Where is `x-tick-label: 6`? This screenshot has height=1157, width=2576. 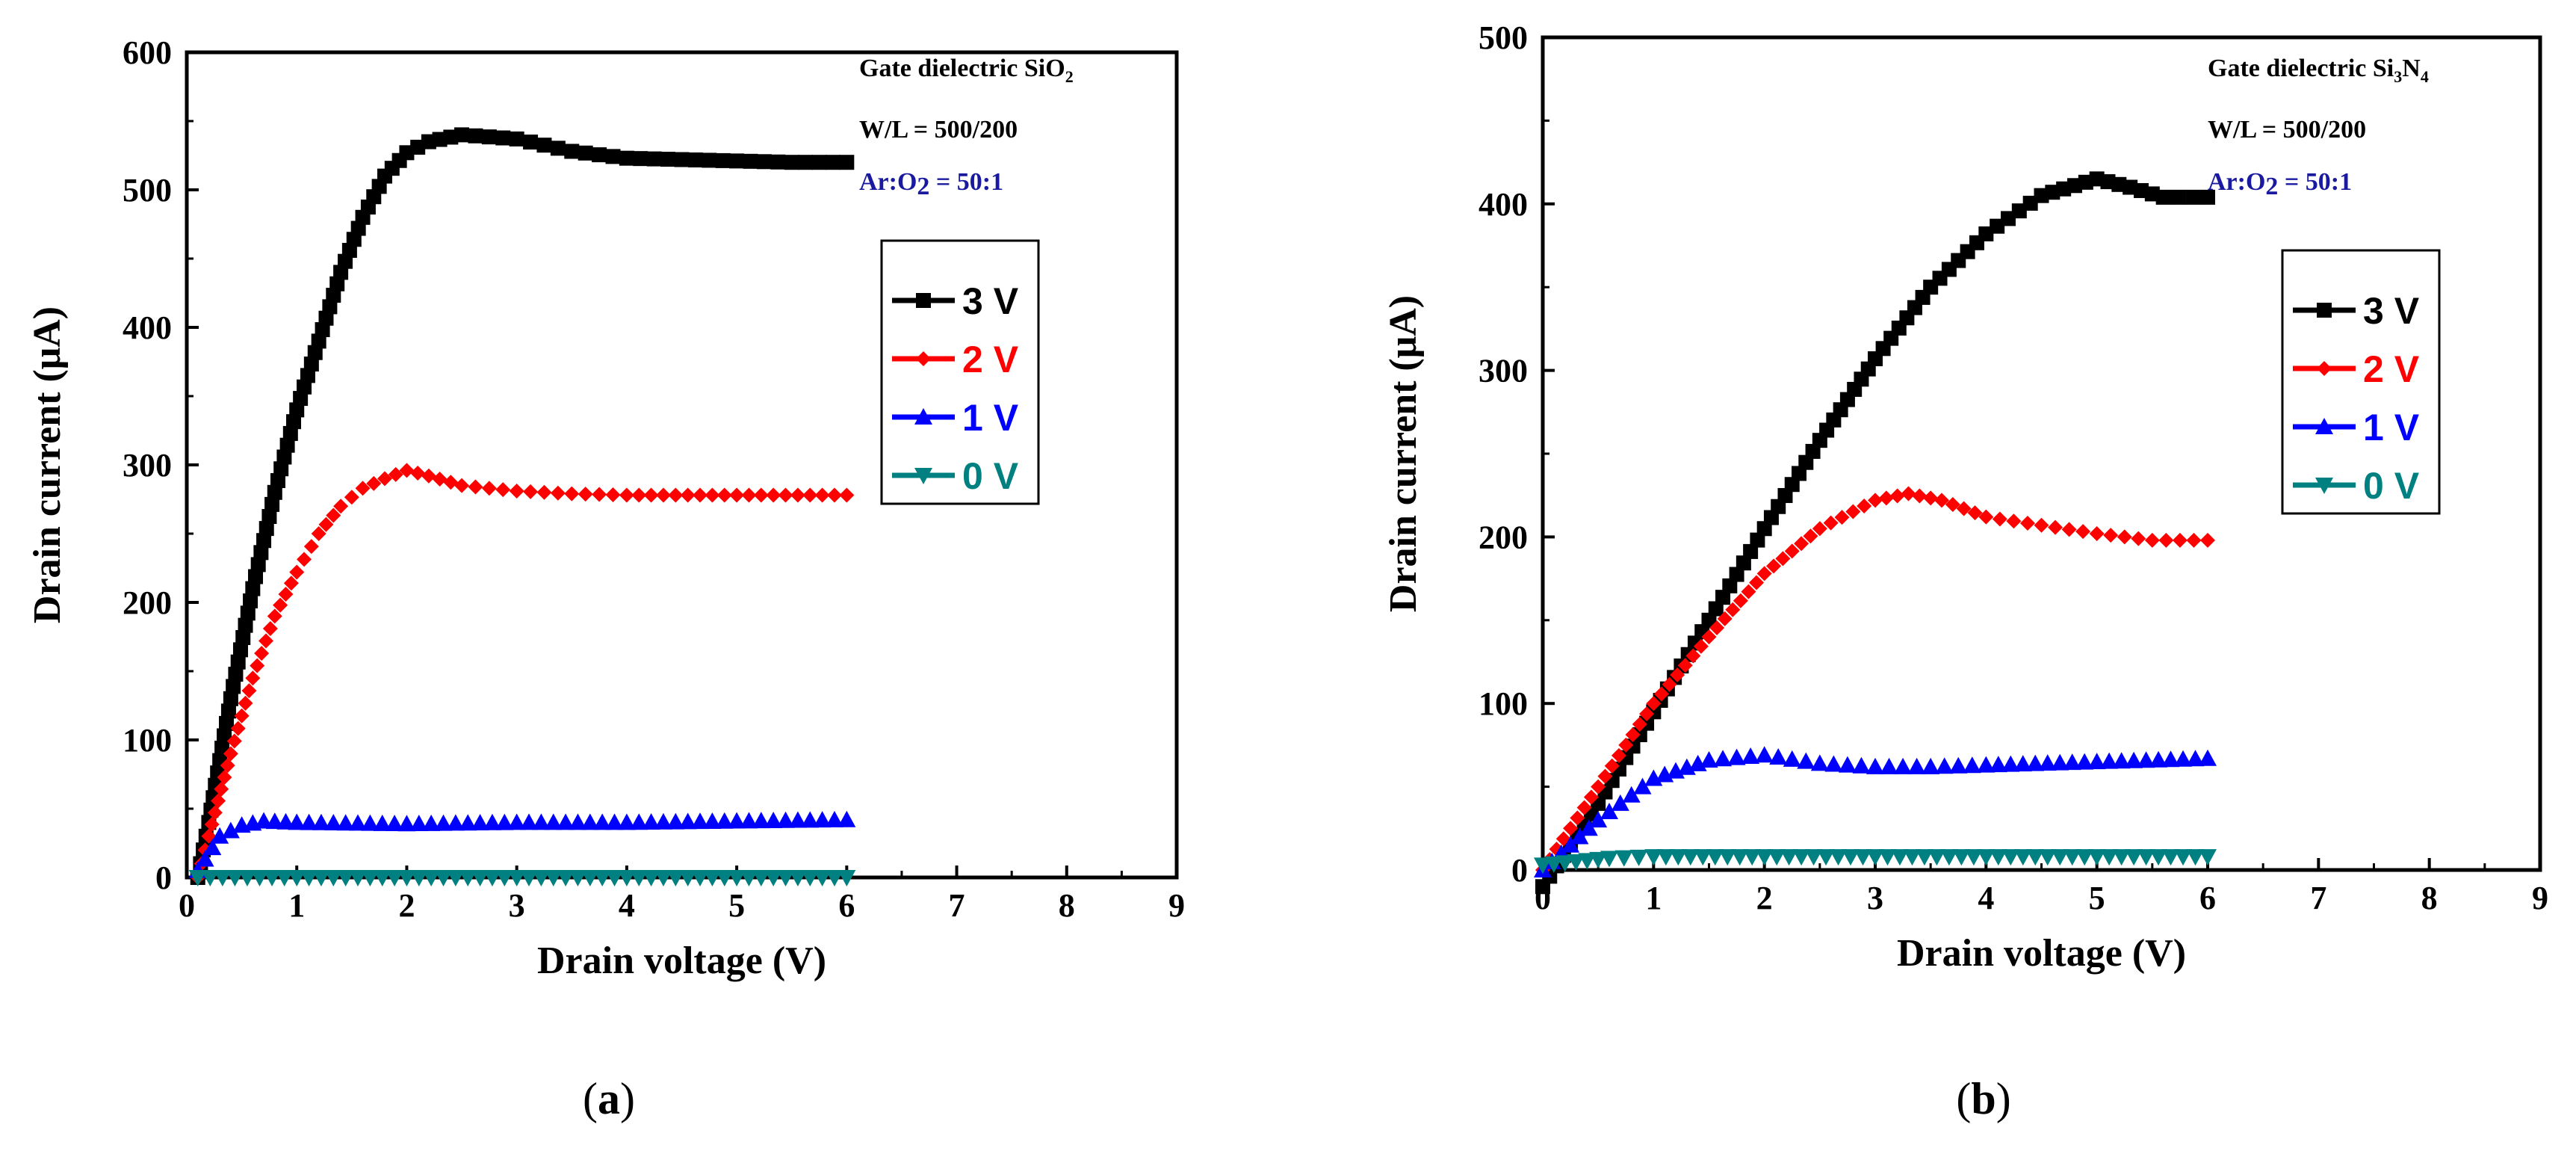
x-tick-label: 6 is located at coordinates (2207, 898).